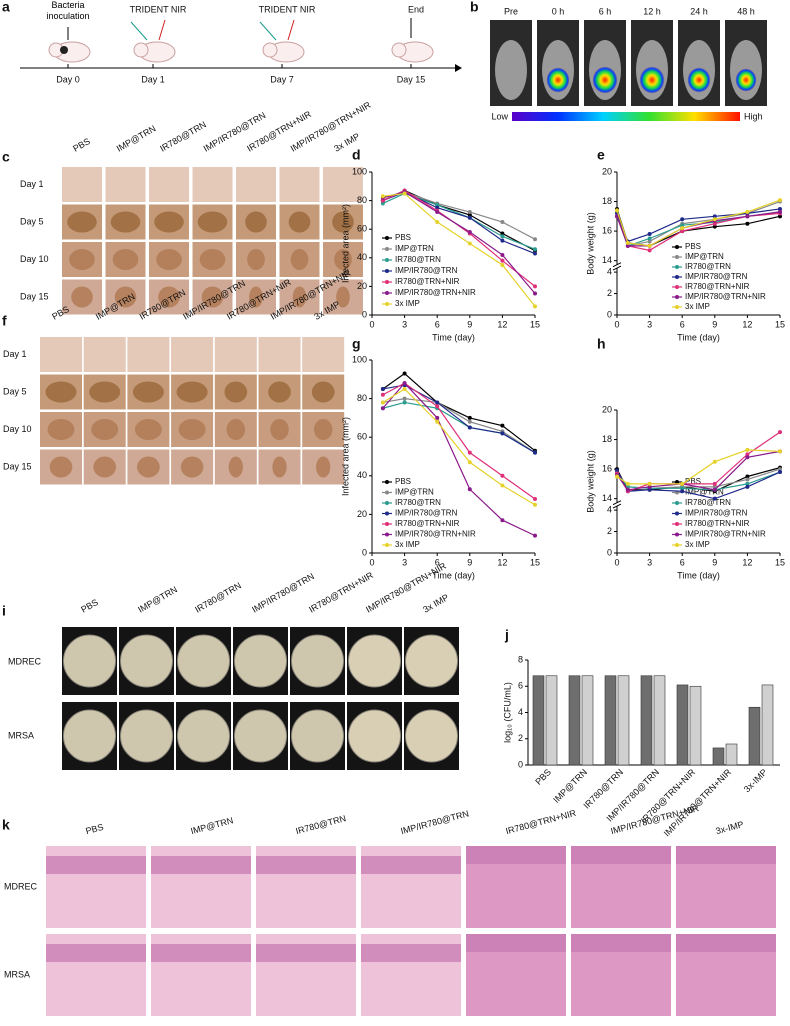 This screenshot has width=790, height=1026. I want to click on panel-letter: h, so click(601, 344).